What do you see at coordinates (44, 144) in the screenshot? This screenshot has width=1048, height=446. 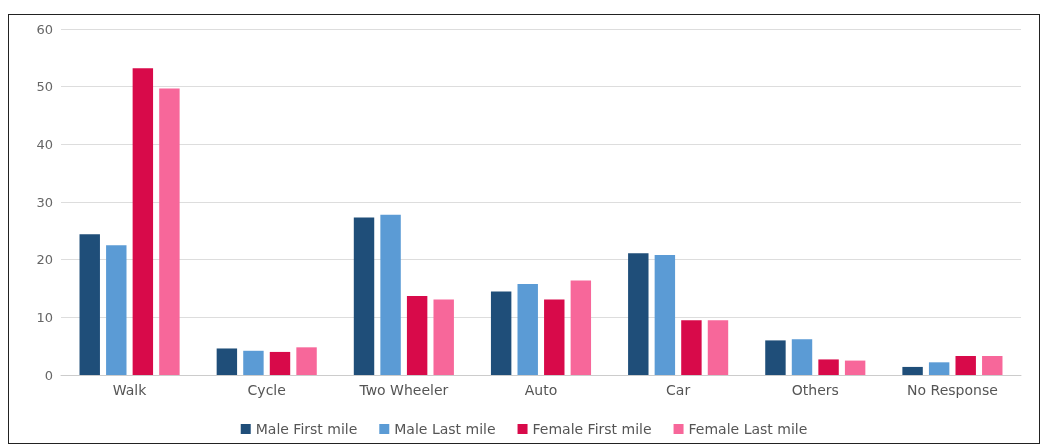 I see `y-tick-label: 40` at bounding box center [44, 144].